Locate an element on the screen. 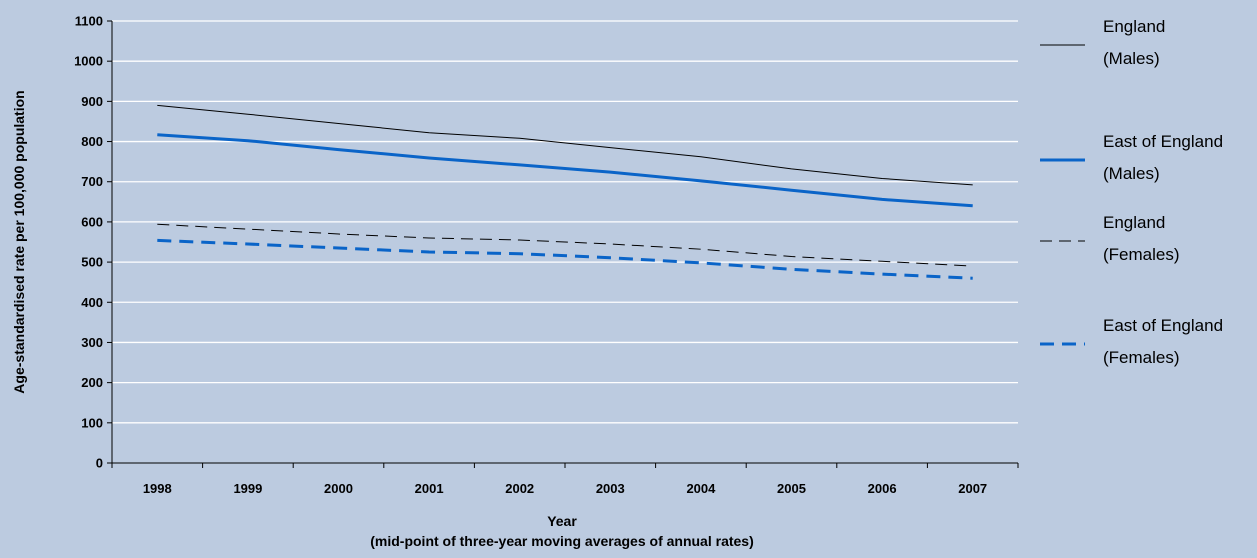  y-tick-label: 500 is located at coordinates (92, 262).